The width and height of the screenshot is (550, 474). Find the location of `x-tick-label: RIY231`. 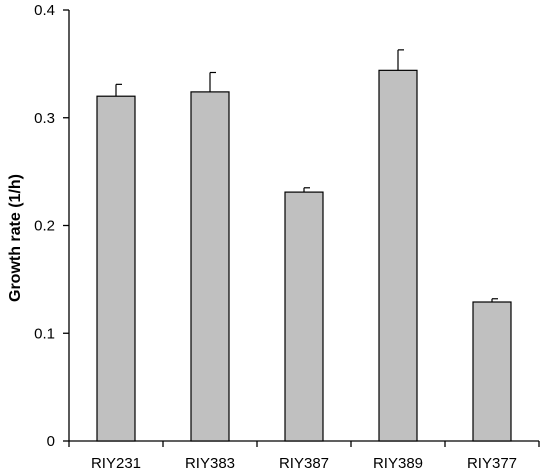

x-tick-label: RIY231 is located at coordinates (116, 463).